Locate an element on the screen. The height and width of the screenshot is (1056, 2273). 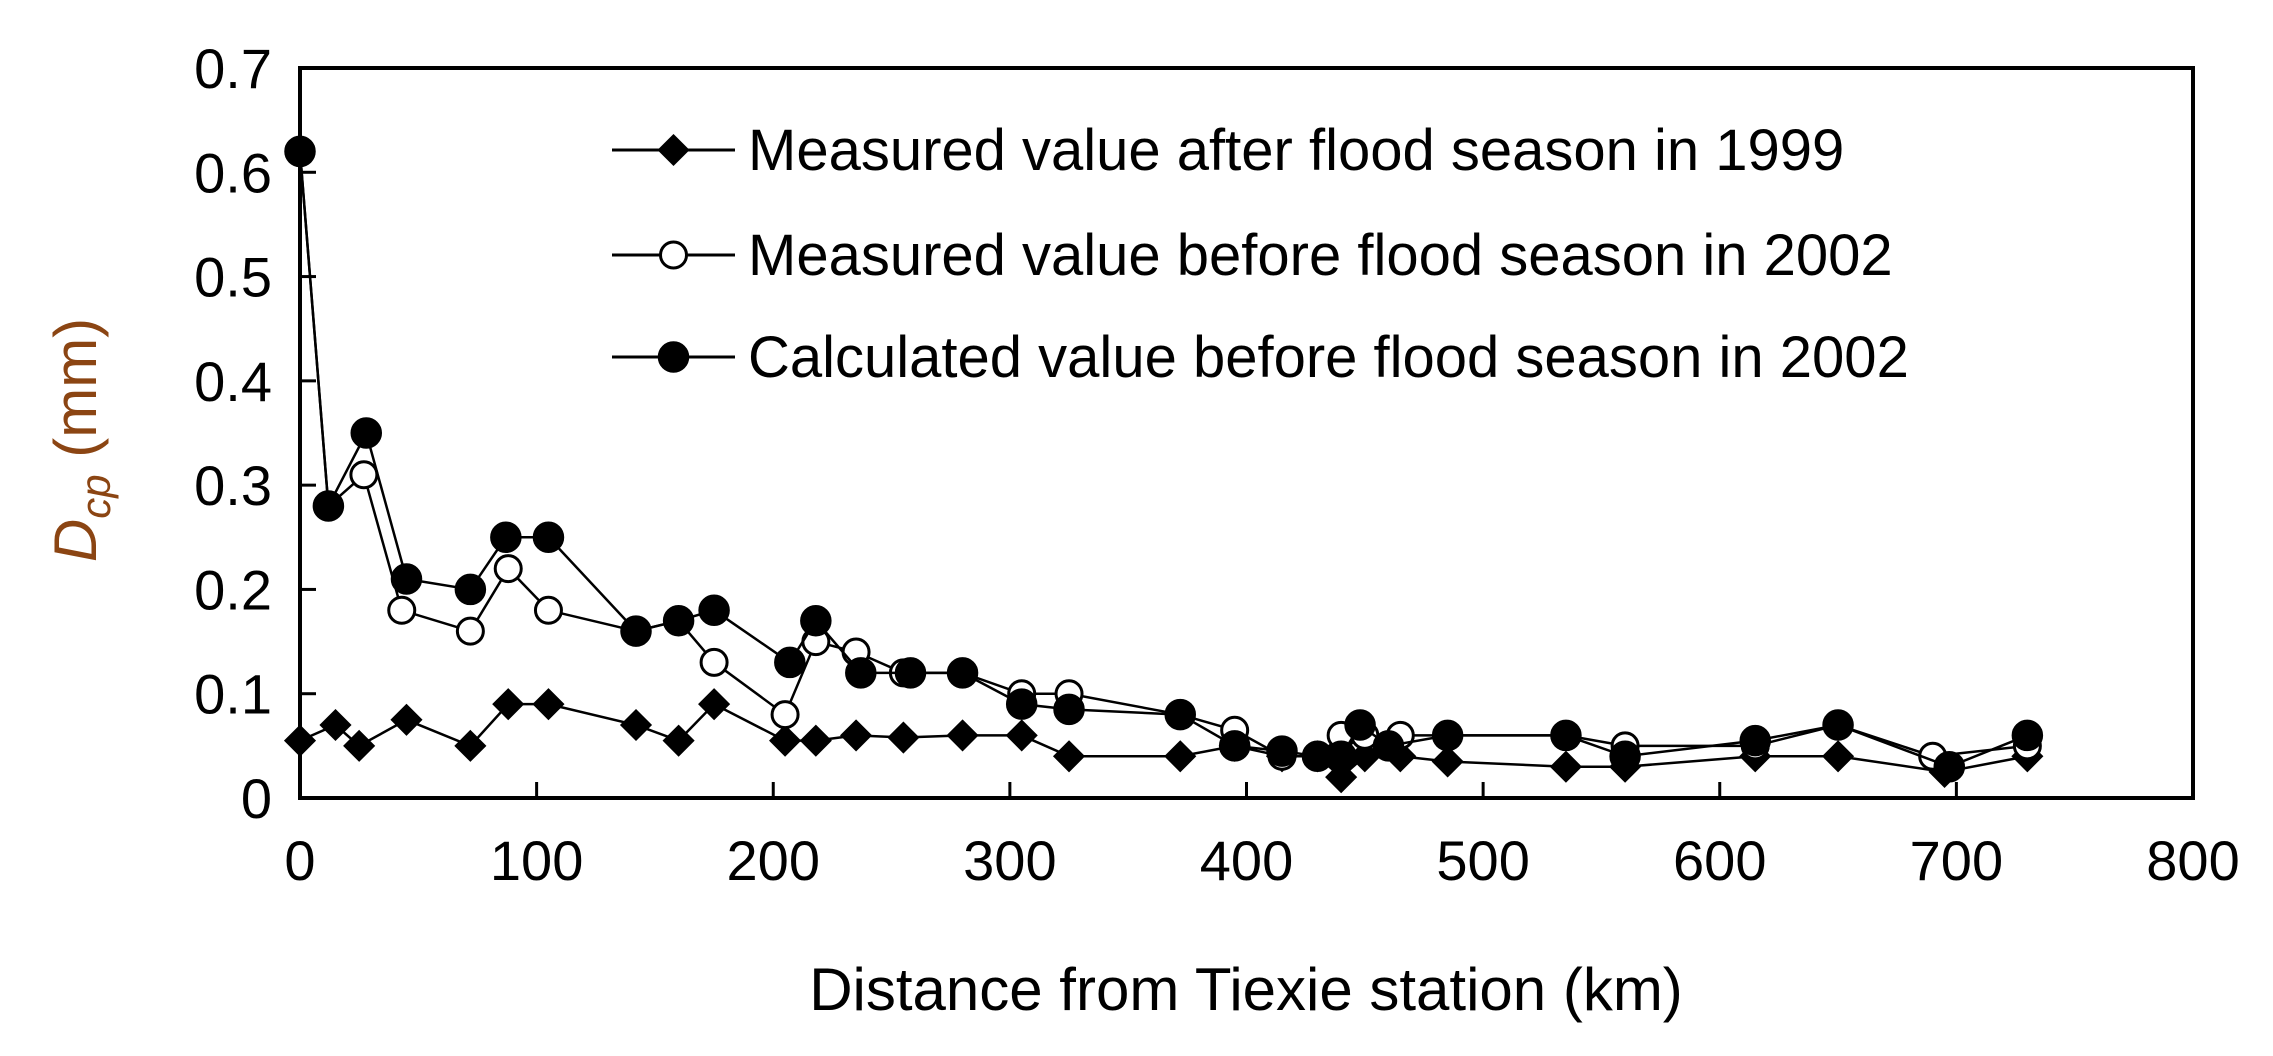
x-tick-label: 300 is located at coordinates (1009, 860).